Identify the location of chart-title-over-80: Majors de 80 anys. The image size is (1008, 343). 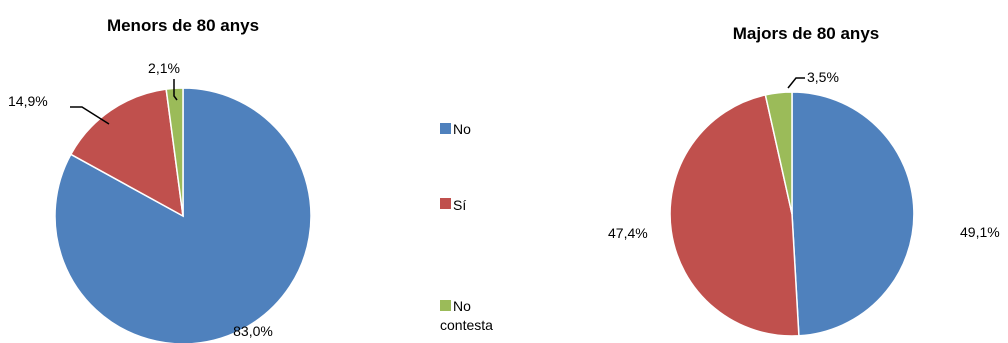
(806, 33).